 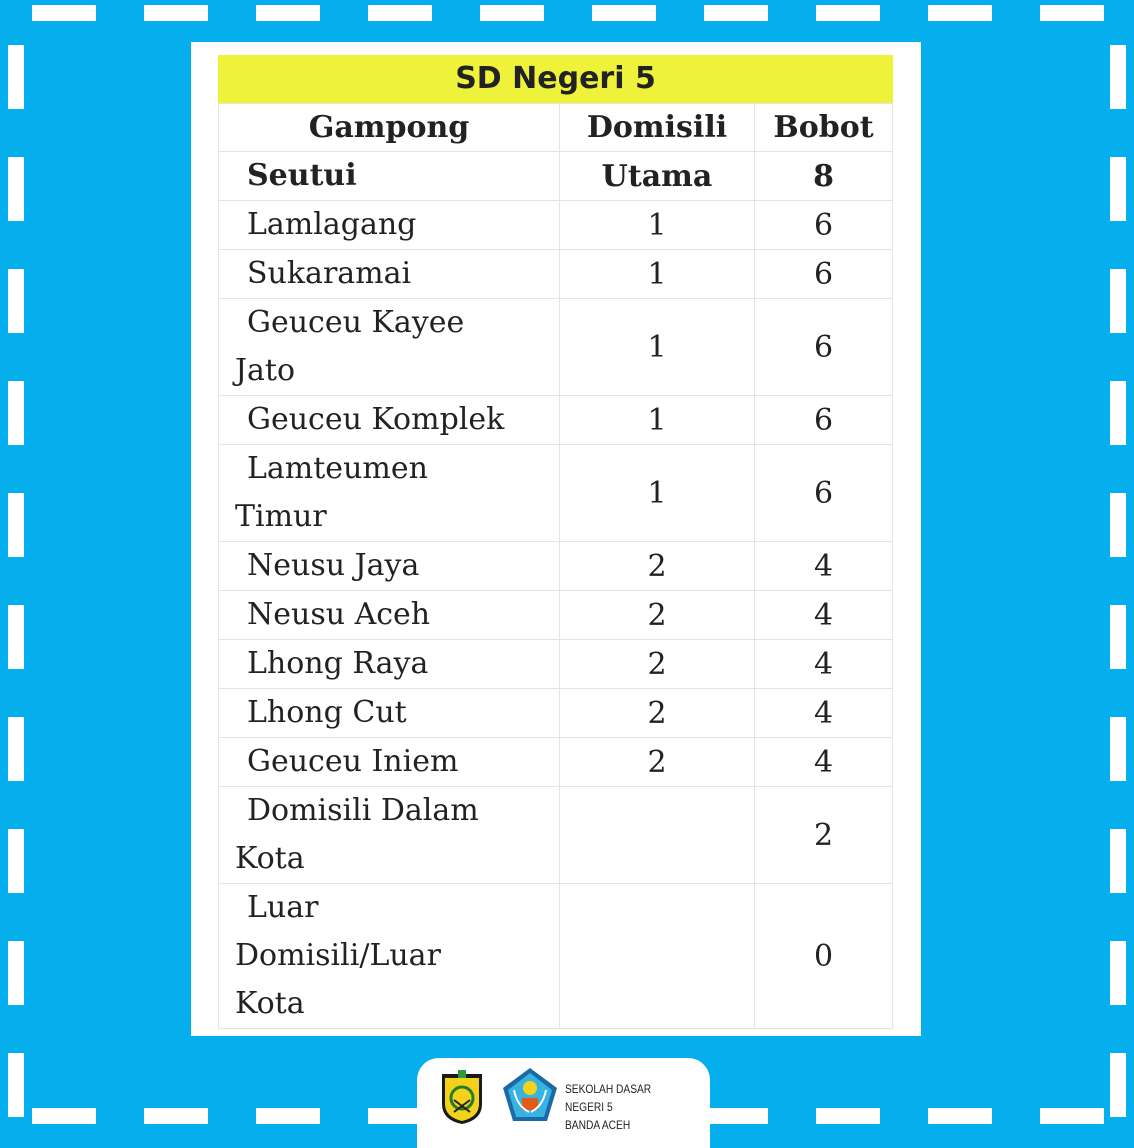 I want to click on header-bobot: Bobot, so click(x=823, y=127).